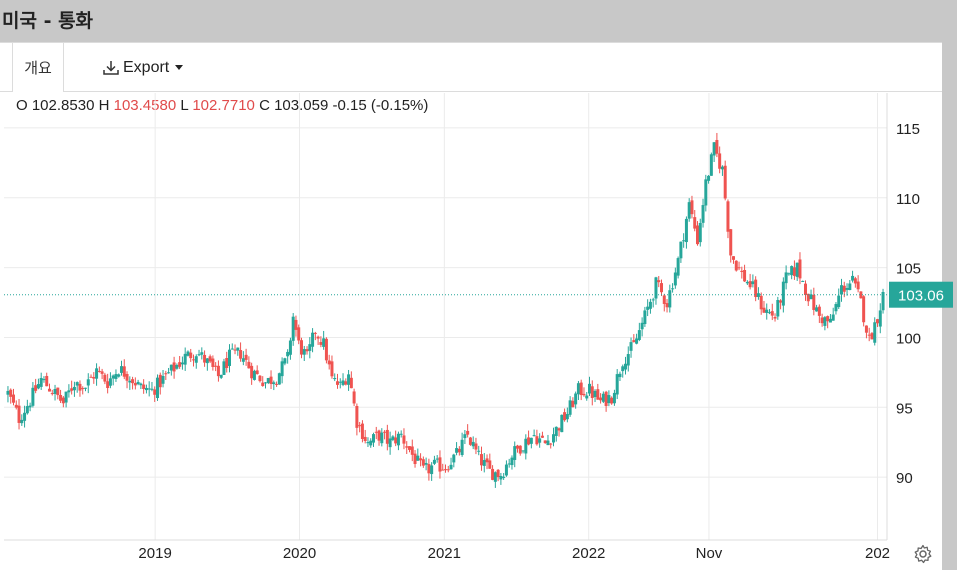 This screenshot has width=957, height=570. What do you see at coordinates (923, 554) in the screenshot?
I see `gear-icon` at bounding box center [923, 554].